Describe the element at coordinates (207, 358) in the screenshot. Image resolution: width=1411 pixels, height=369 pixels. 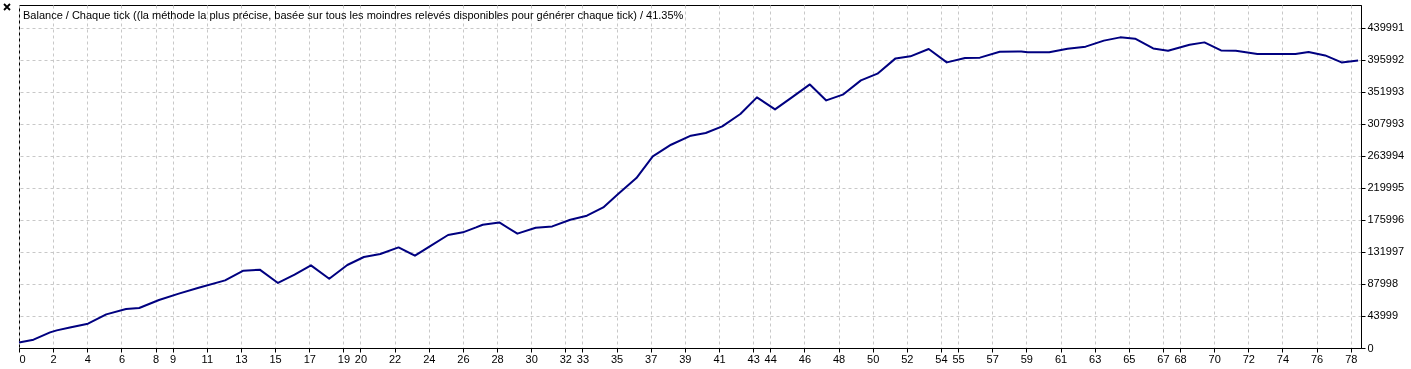
I see `x-tick-label: 11` at that location.